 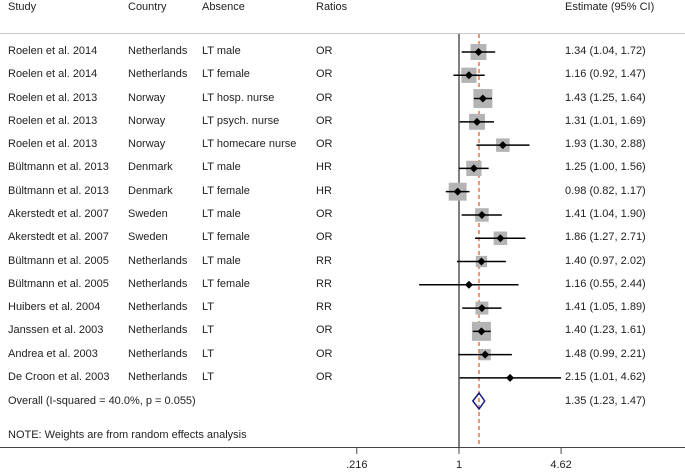 I want to click on row-study: Janssen et al. 2003, so click(x=56, y=330).